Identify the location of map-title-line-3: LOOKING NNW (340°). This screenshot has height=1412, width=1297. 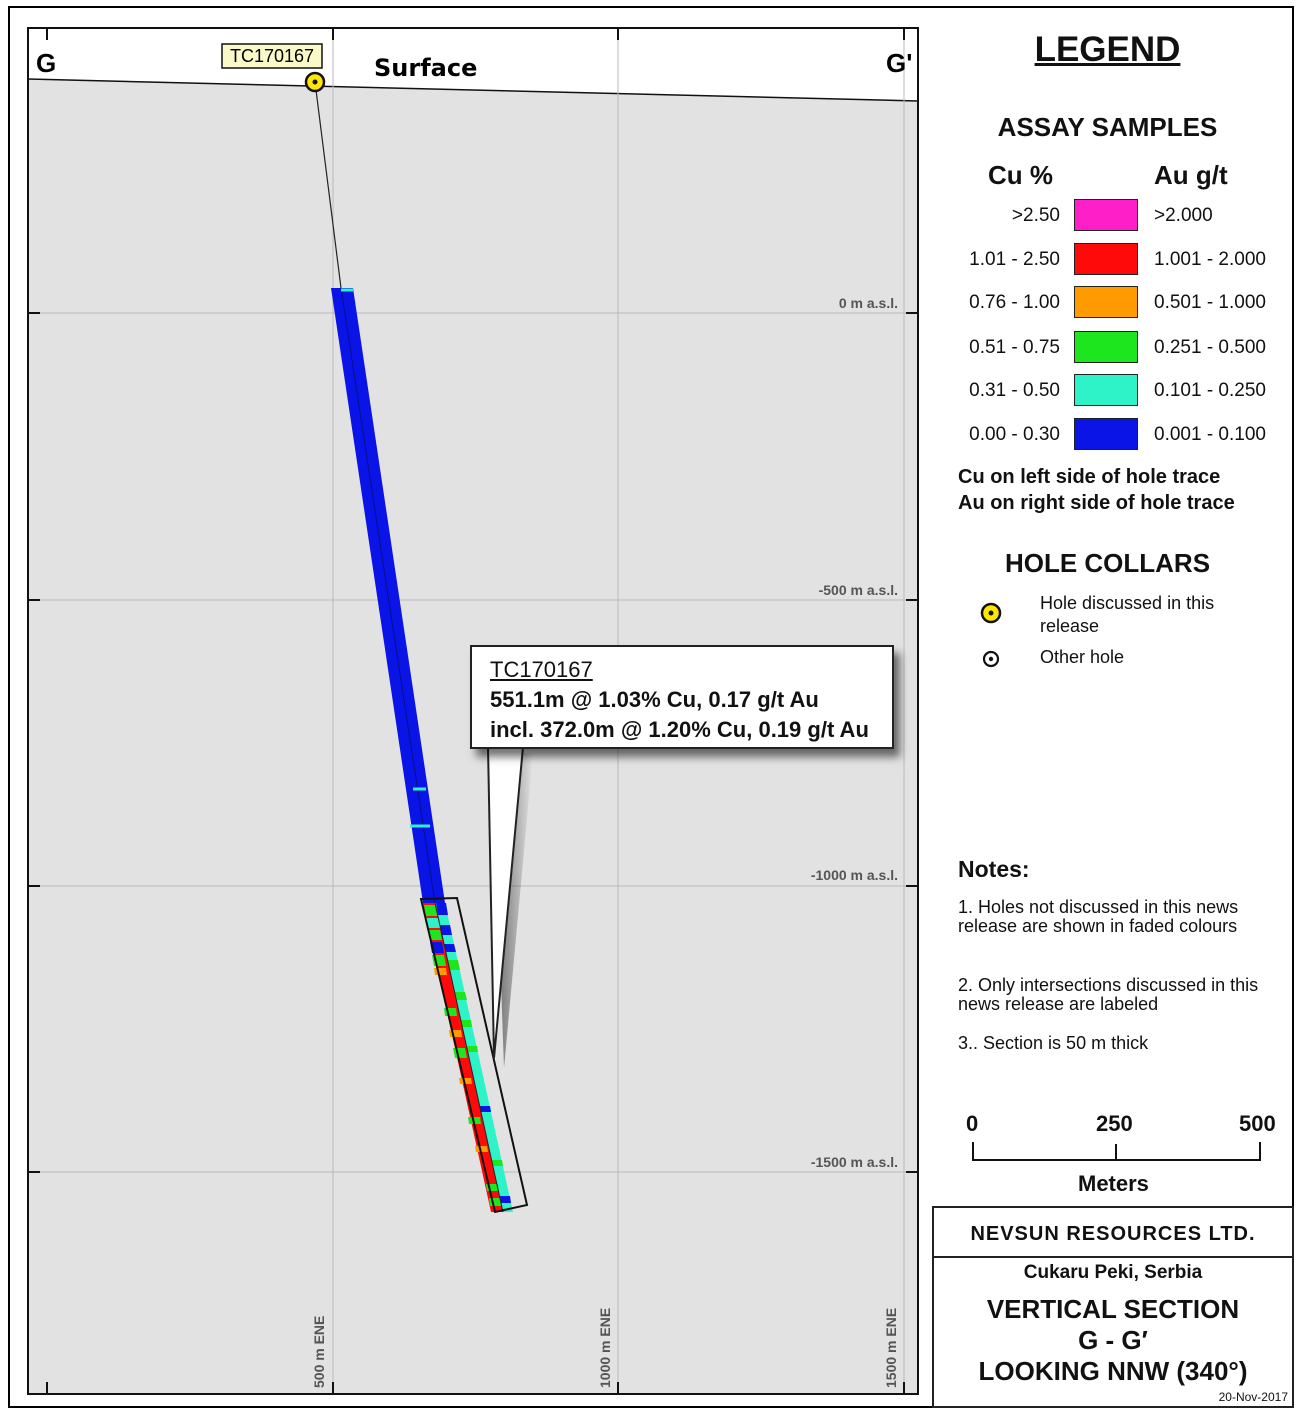
(1113, 1371).